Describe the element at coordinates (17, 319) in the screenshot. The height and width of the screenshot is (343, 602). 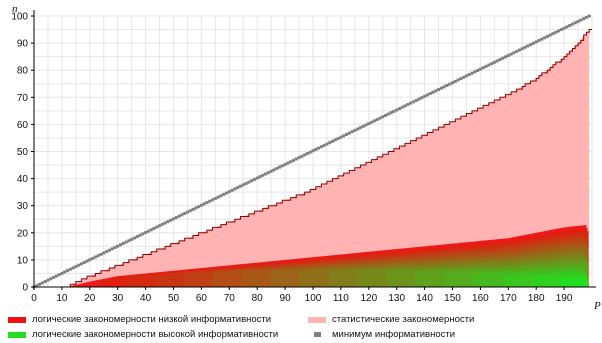
I see `legend-swatch-low` at that location.